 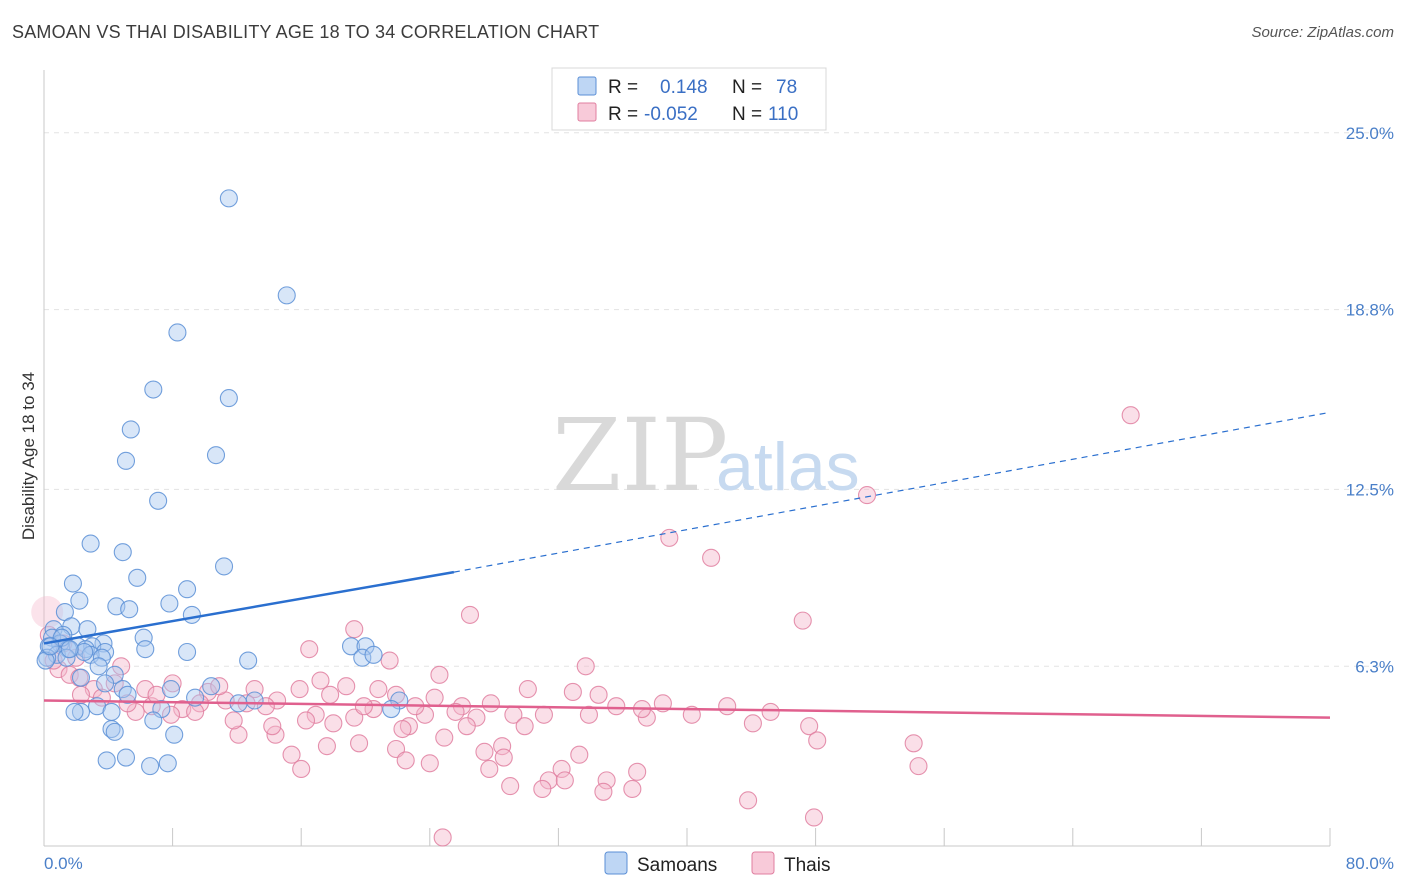 What do you see at coordinates (1370, 489) in the screenshot?
I see `y-tick-label: 12.5%` at bounding box center [1370, 489].